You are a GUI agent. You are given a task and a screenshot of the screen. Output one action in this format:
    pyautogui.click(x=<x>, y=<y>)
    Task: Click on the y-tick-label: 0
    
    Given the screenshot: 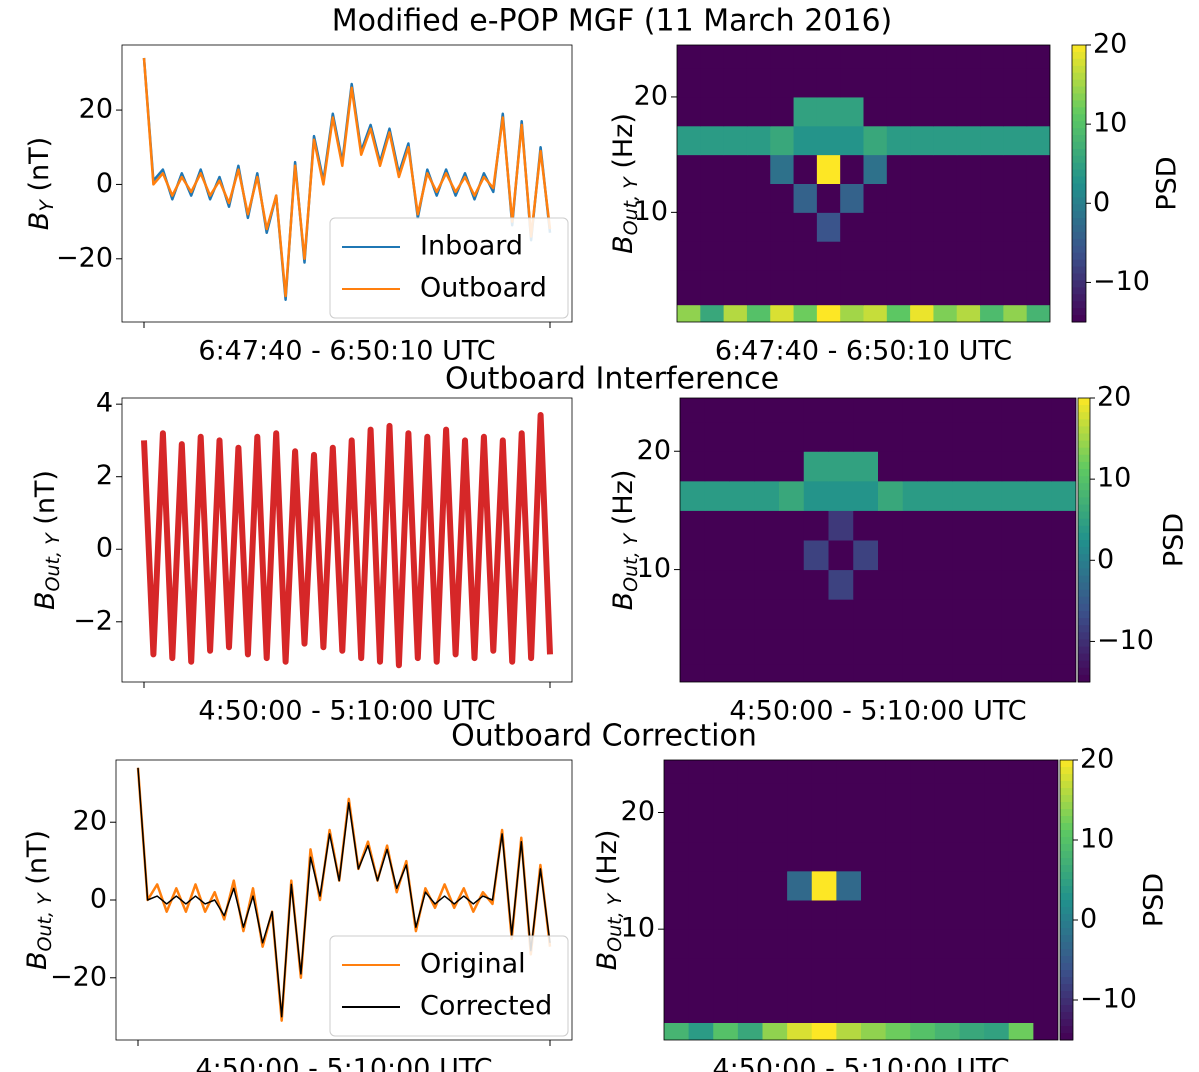 What is the action you would take?
    pyautogui.click(x=104, y=548)
    